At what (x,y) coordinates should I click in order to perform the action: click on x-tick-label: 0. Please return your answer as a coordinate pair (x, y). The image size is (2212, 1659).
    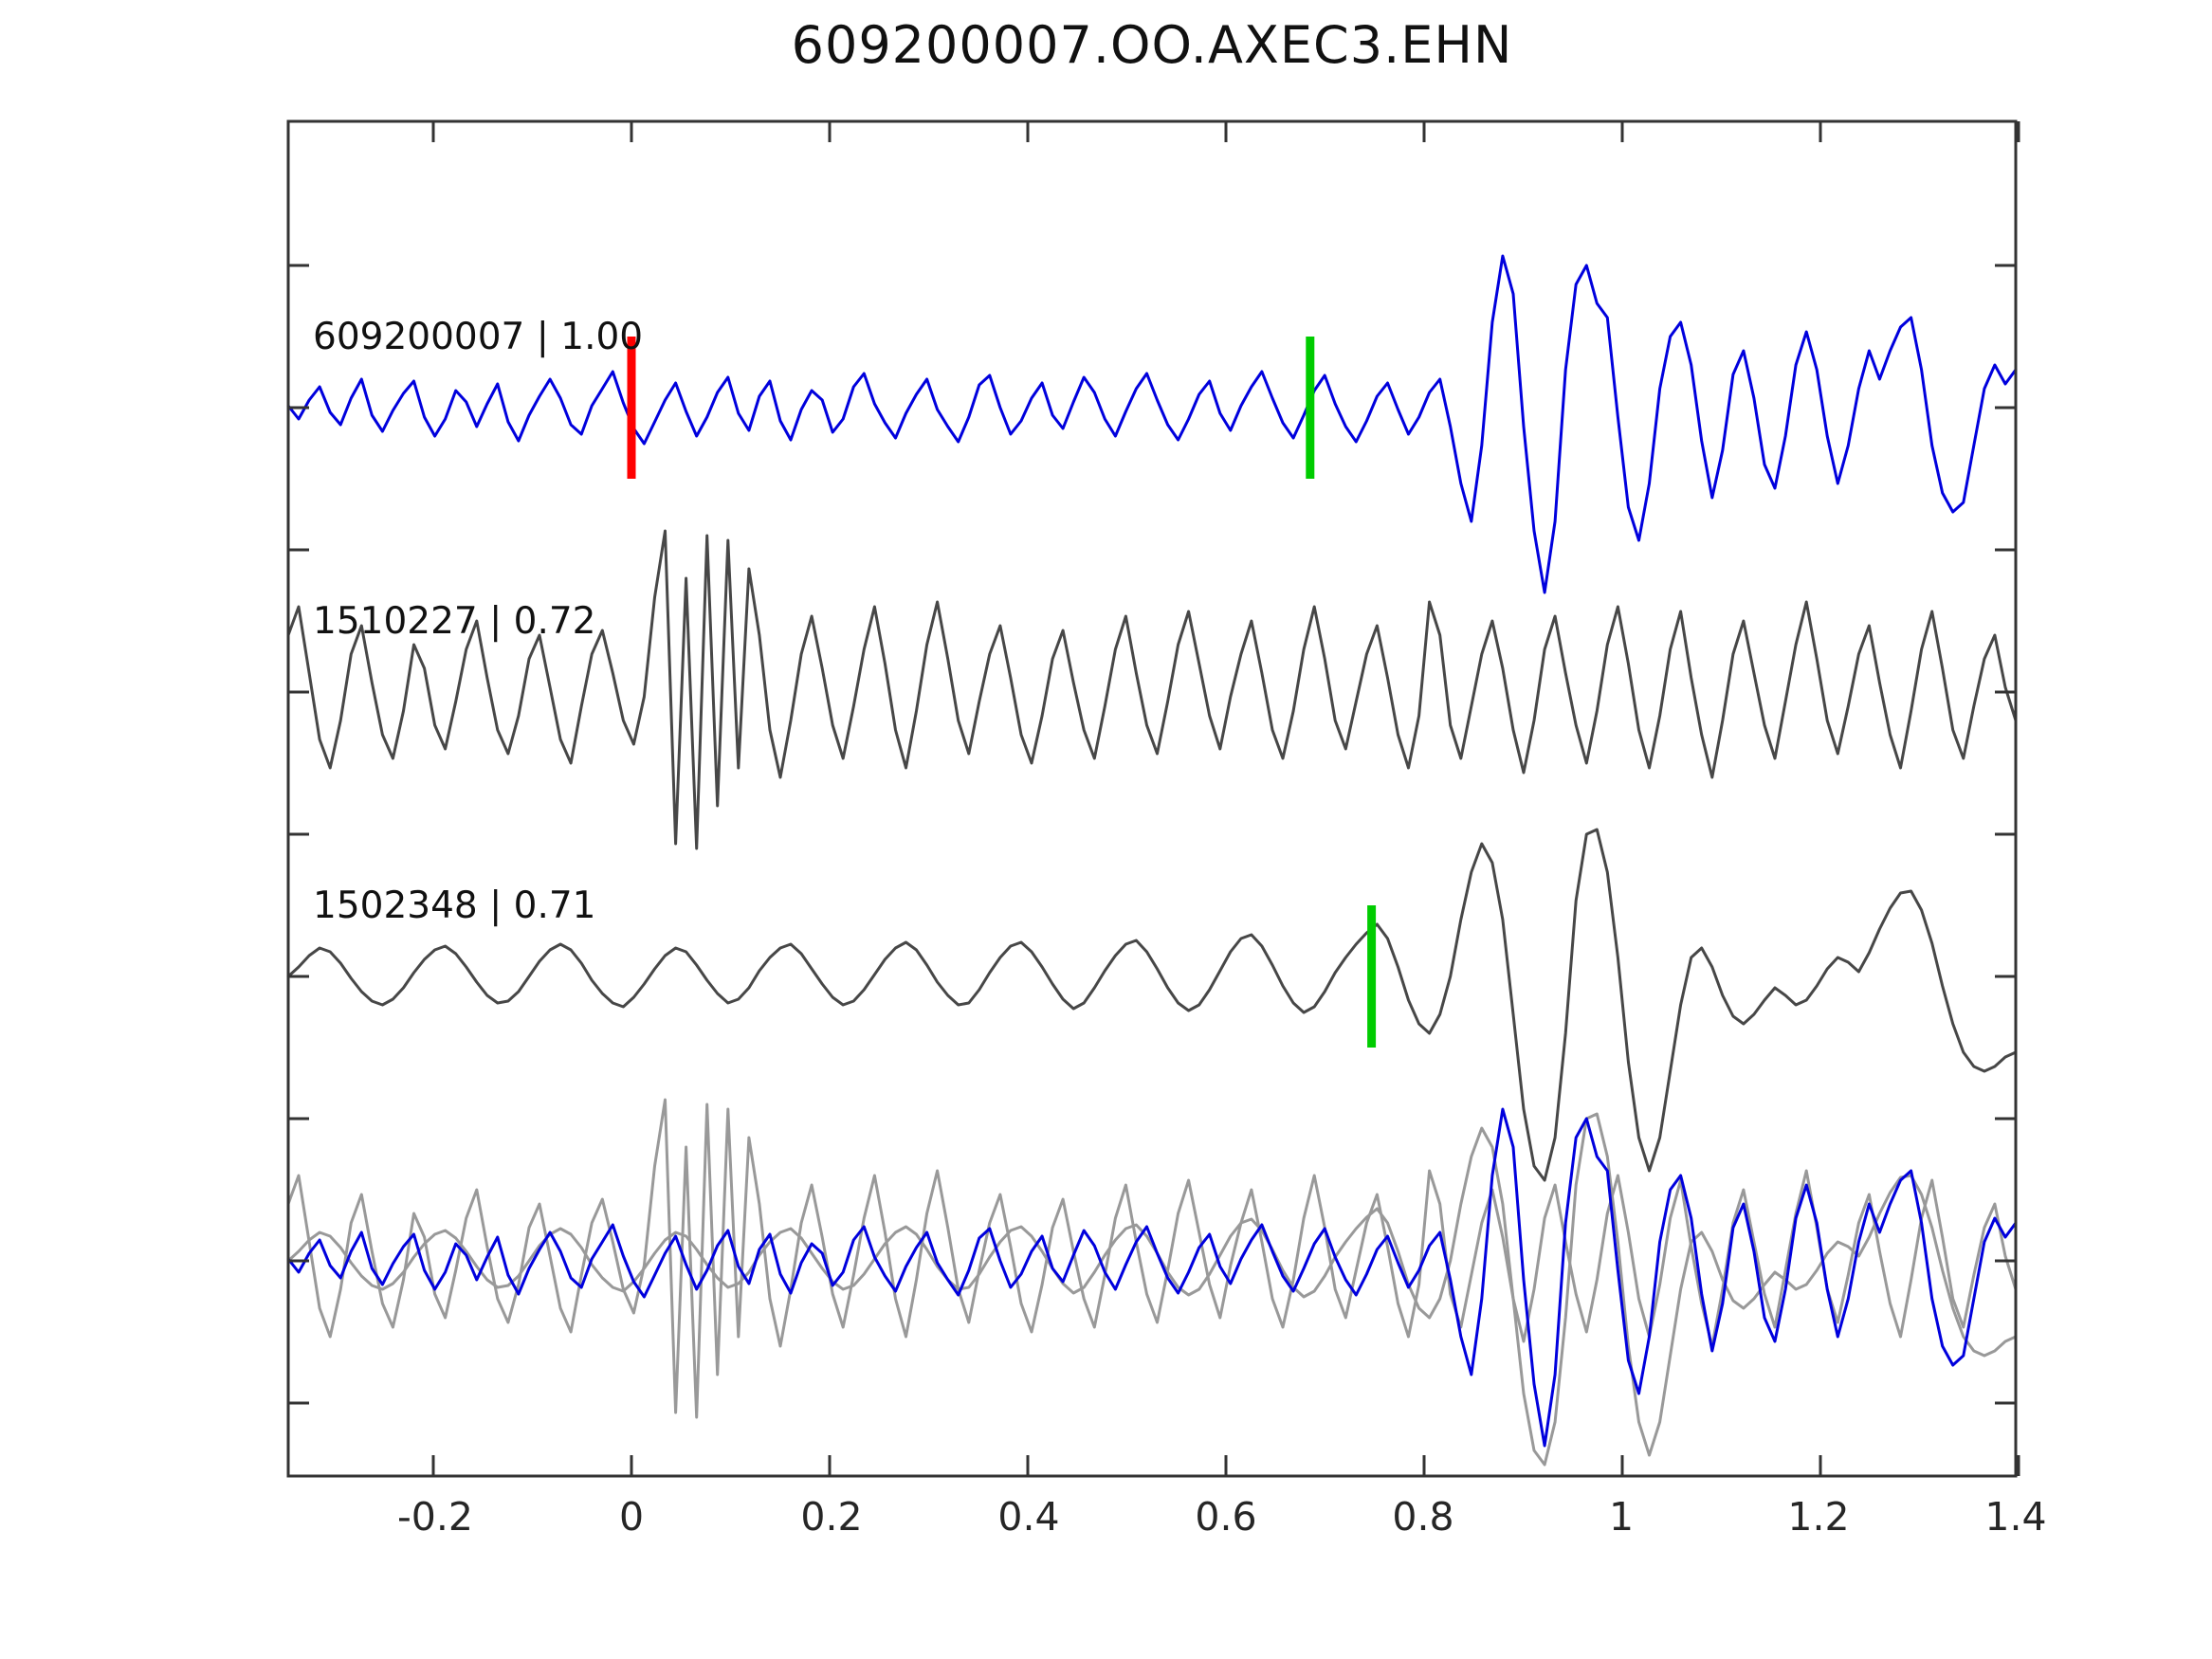
    Looking at the image, I should click on (631, 1517).